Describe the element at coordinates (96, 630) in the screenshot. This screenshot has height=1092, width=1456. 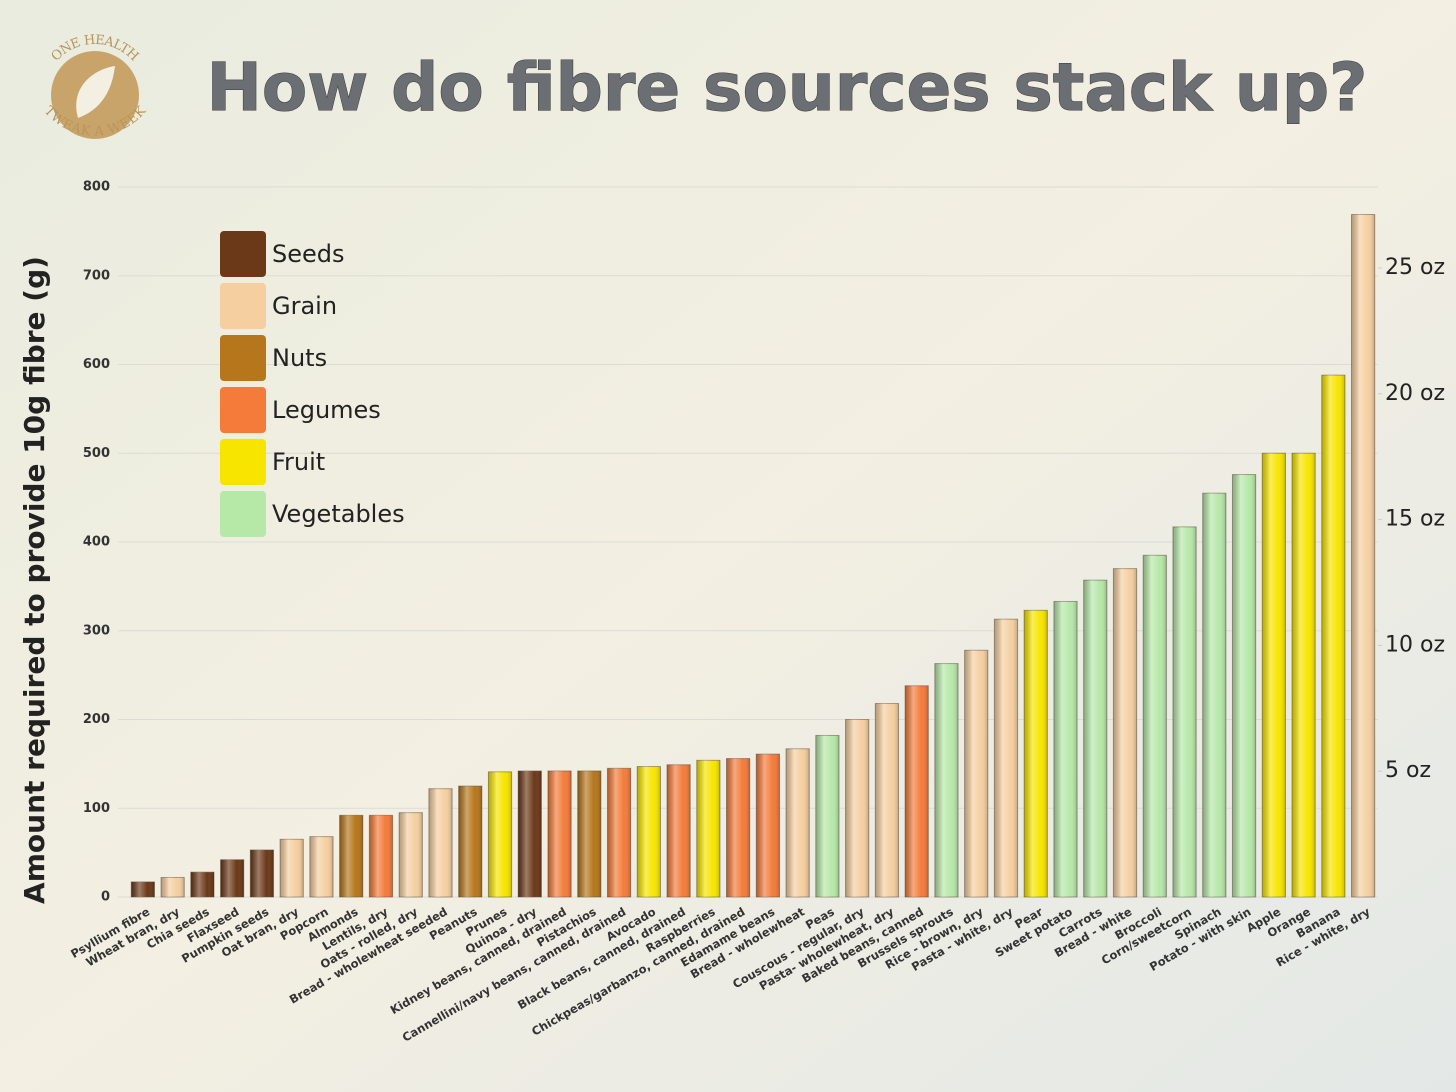
I see `y-tick-label: 300` at that location.